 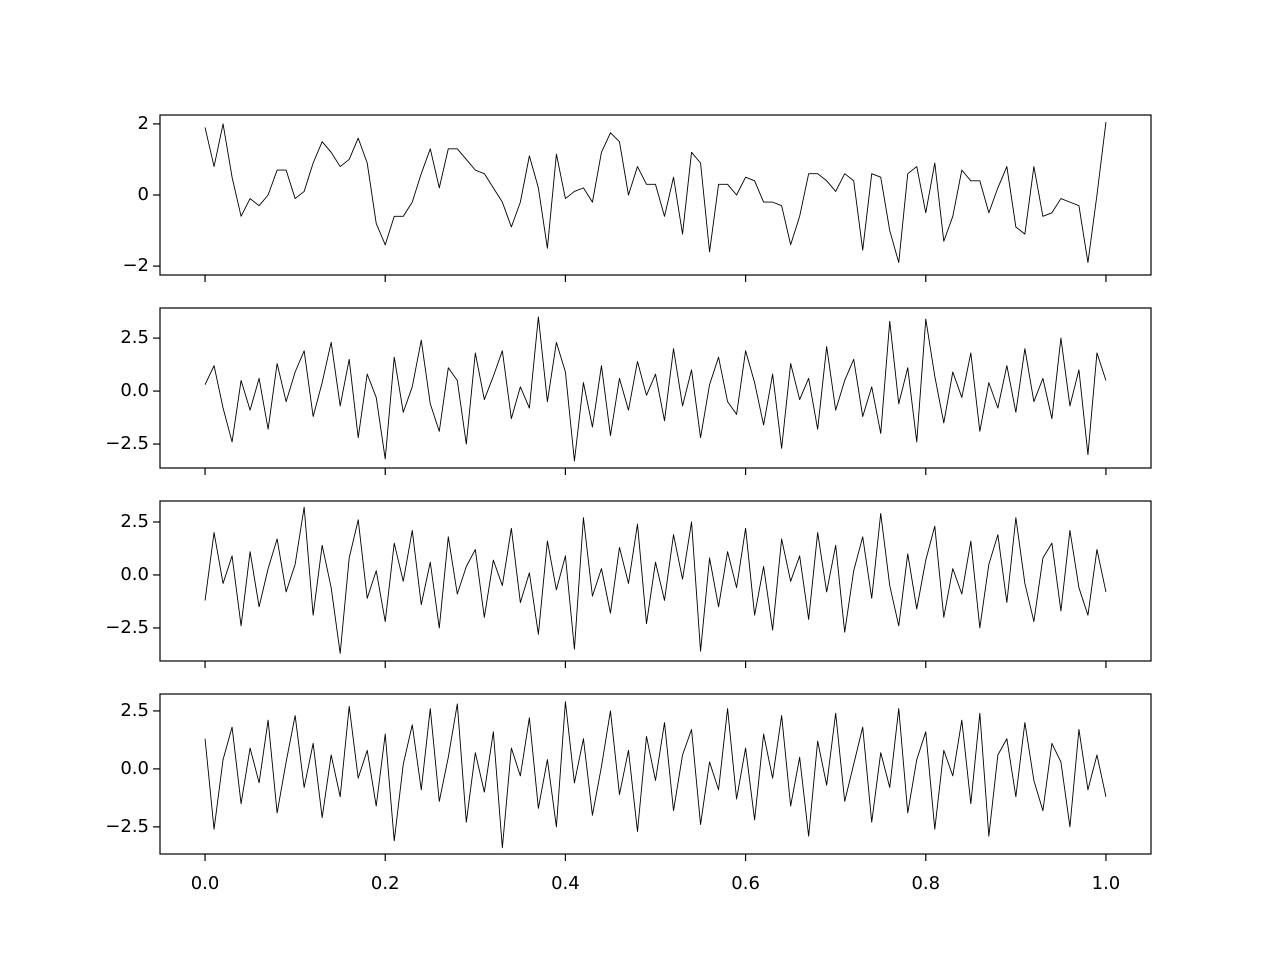 What do you see at coordinates (1106, 883) in the screenshot?
I see `x-tick-label: 1.0` at bounding box center [1106, 883].